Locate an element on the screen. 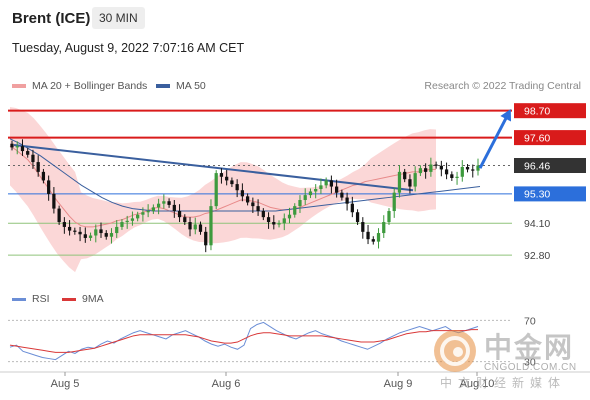 This screenshot has height=400, width=590. level-tag-96-46: 96.46 is located at coordinates (537, 166).